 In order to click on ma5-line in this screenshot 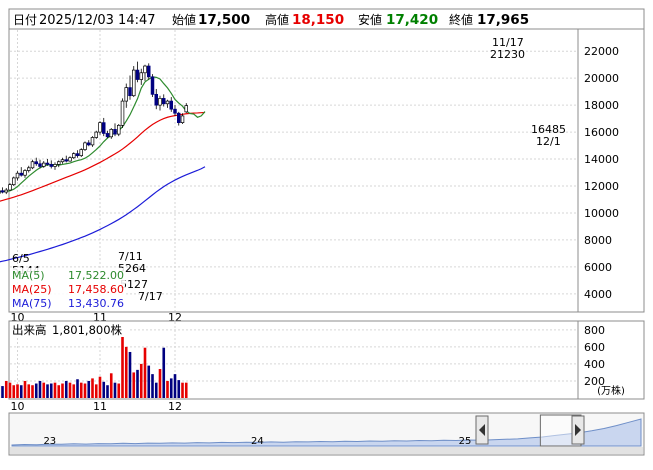, I will do `click(103, 134)`.